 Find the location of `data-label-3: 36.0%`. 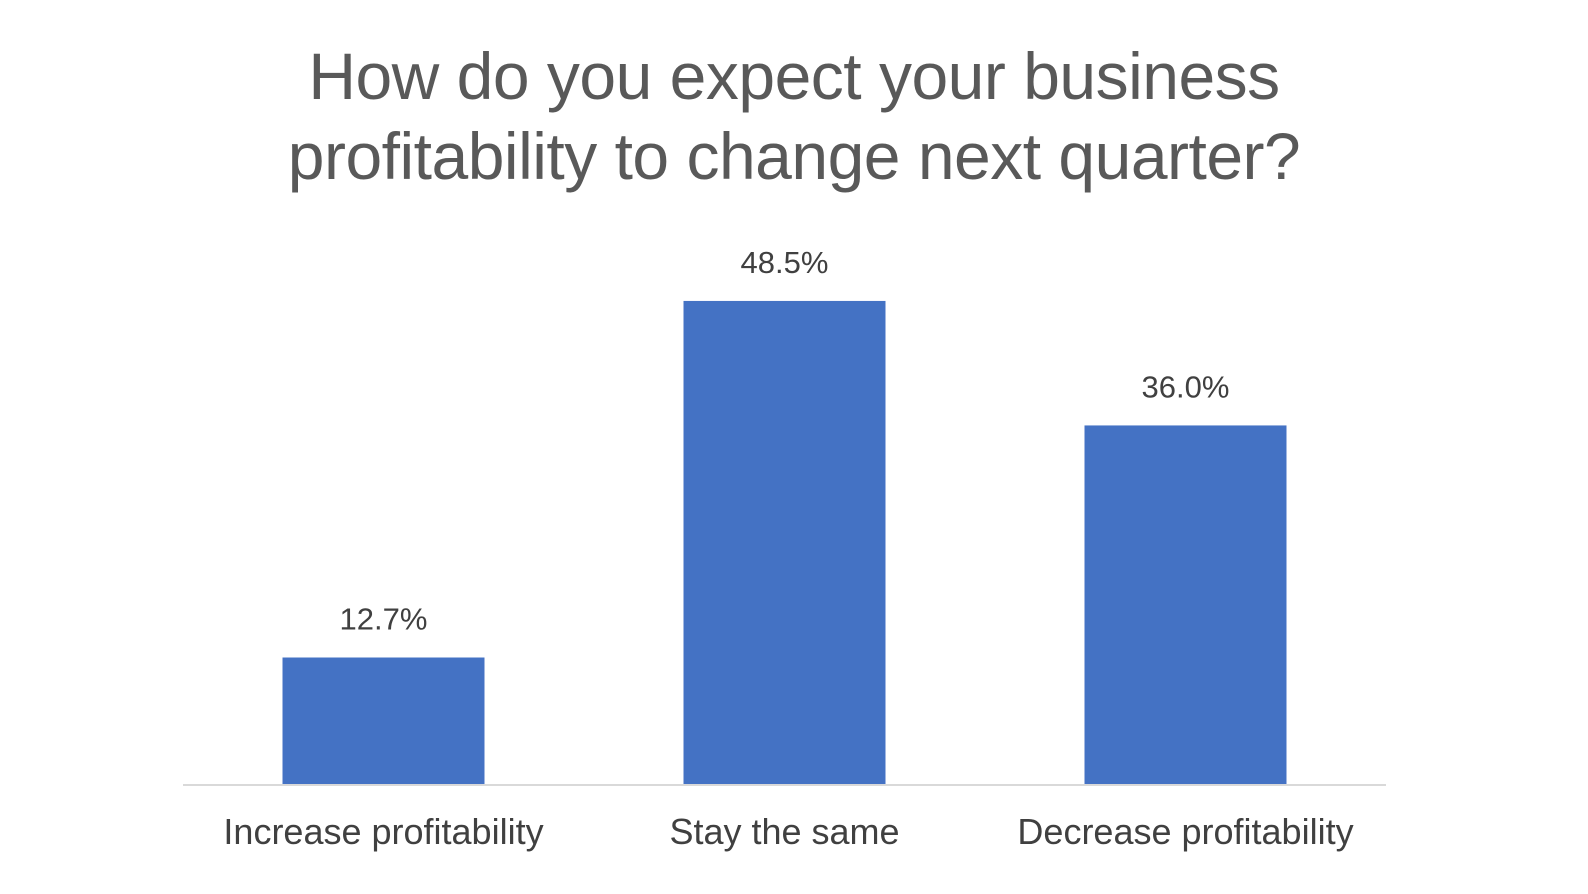

data-label-3: 36.0% is located at coordinates (1186, 386).